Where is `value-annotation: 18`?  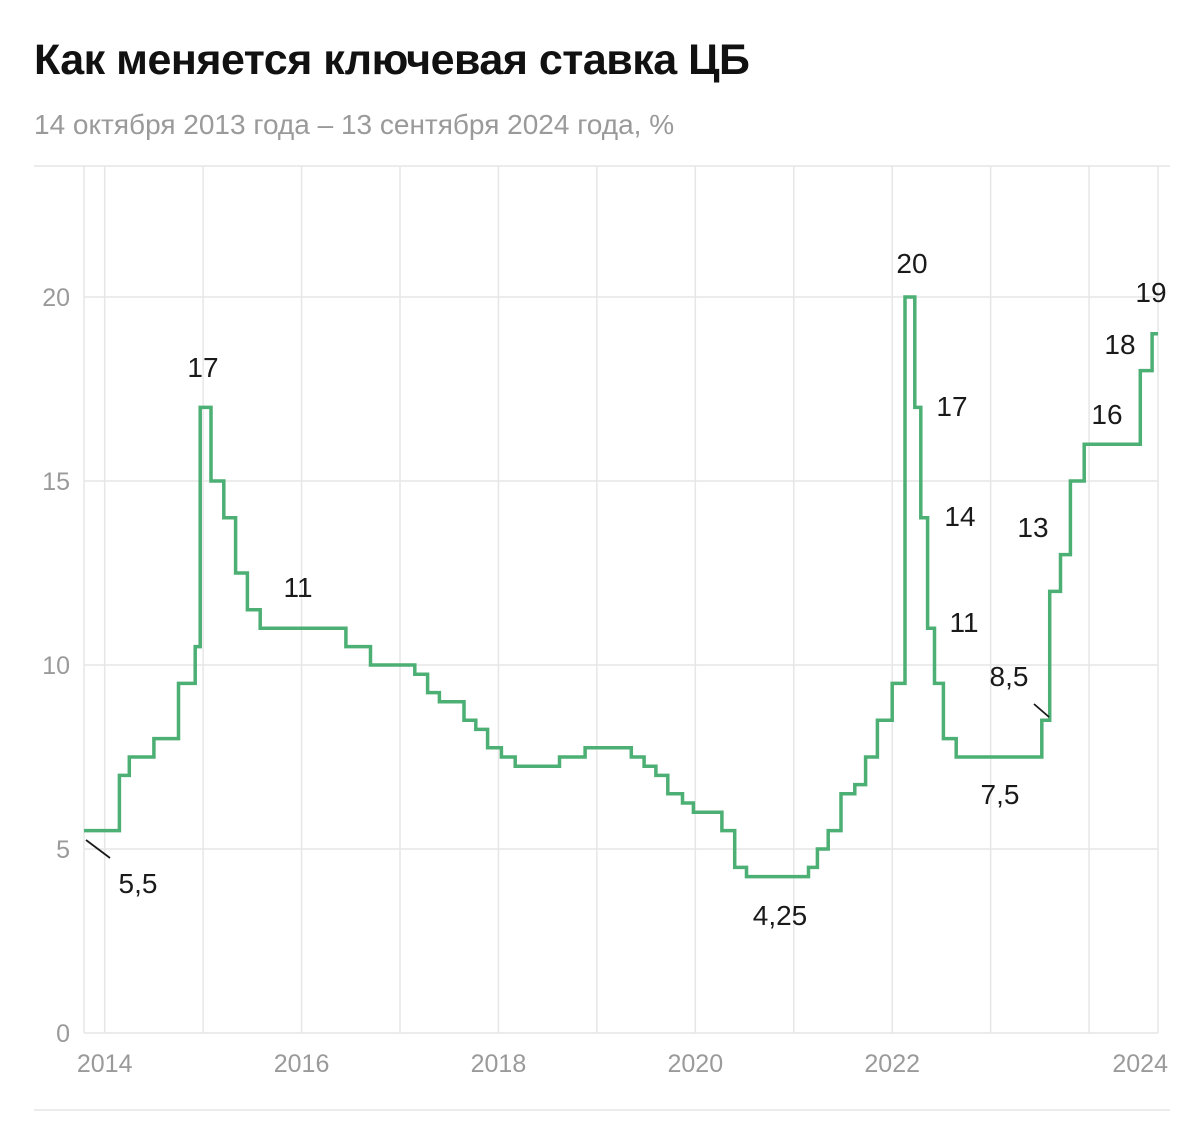 value-annotation: 18 is located at coordinates (1119, 344).